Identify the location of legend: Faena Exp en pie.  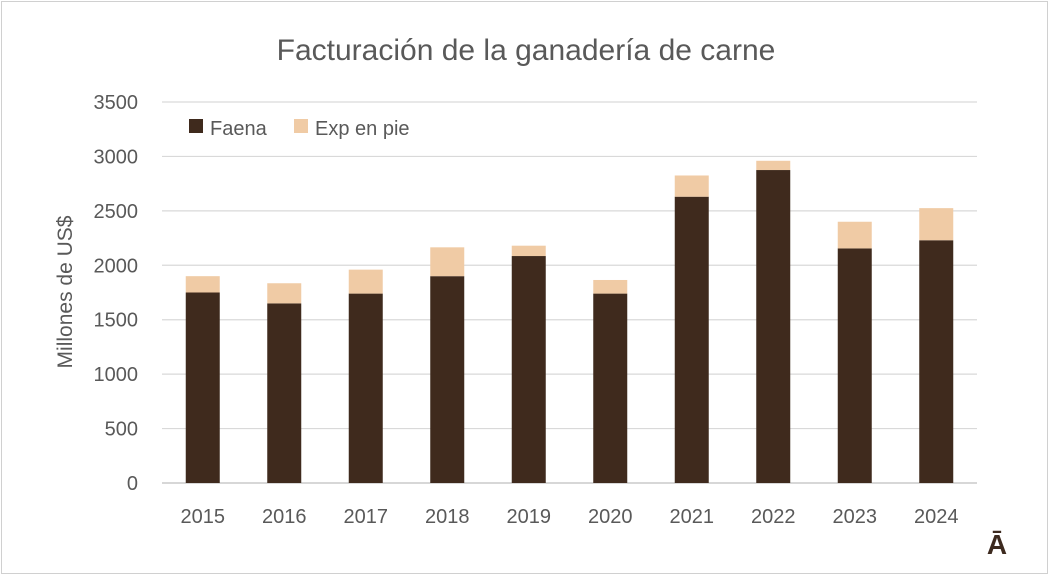
(299, 129).